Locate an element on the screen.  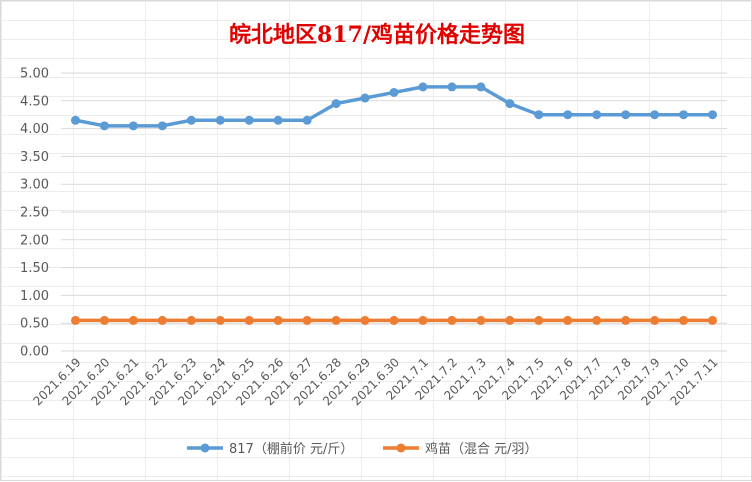
y-tick-label: 3.00 is located at coordinates (34, 185).